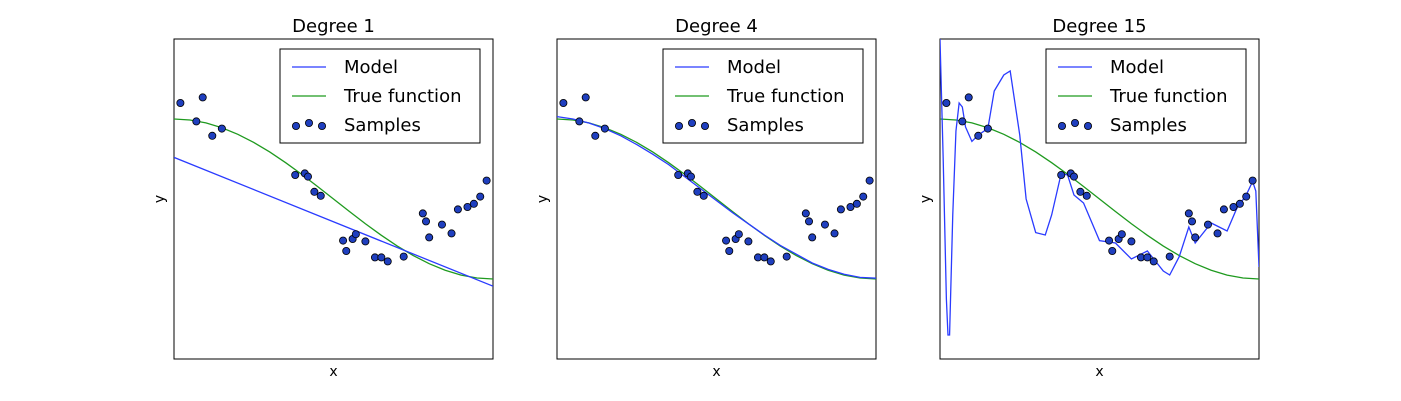  Describe the element at coordinates (716, 26) in the screenshot. I see `chart-title: Degree 4` at that location.